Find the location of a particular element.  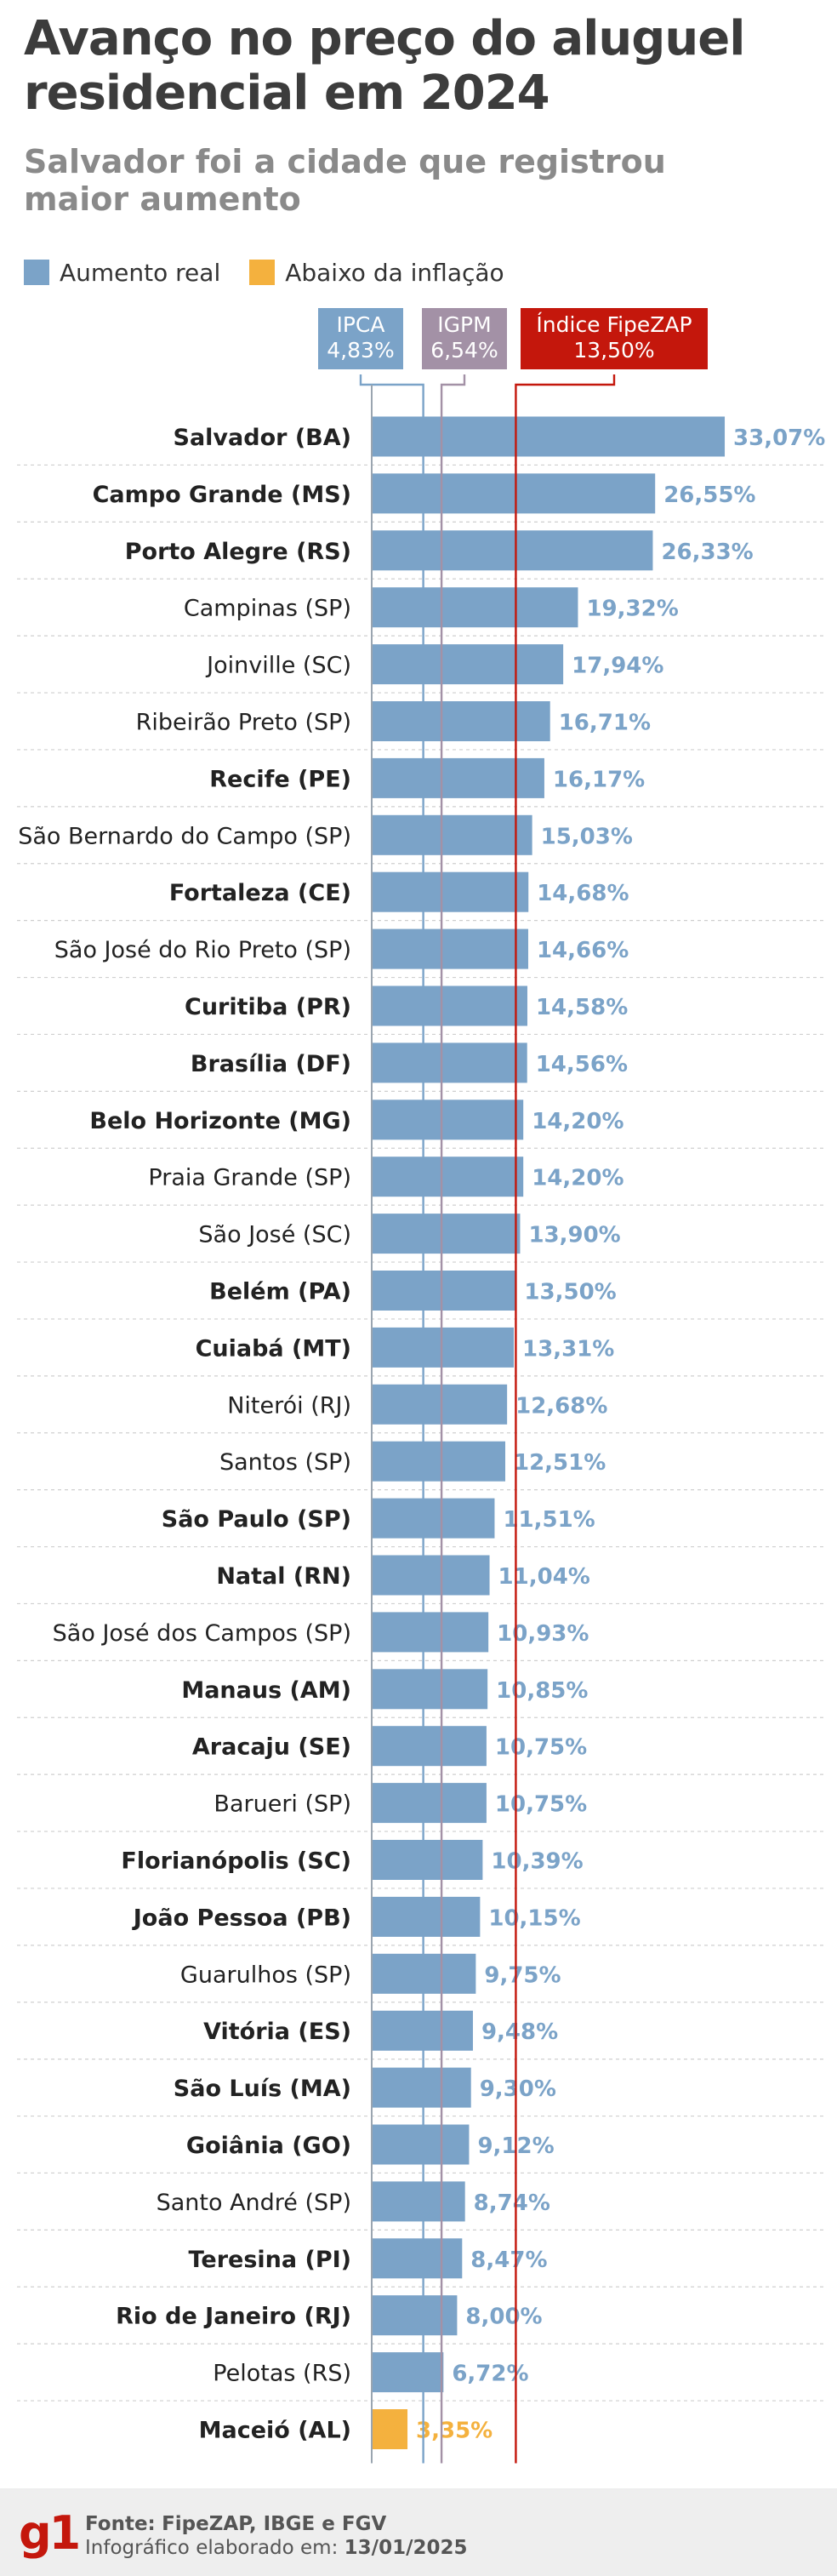

category-label: Aracaju (SE) is located at coordinates (271, 1747).